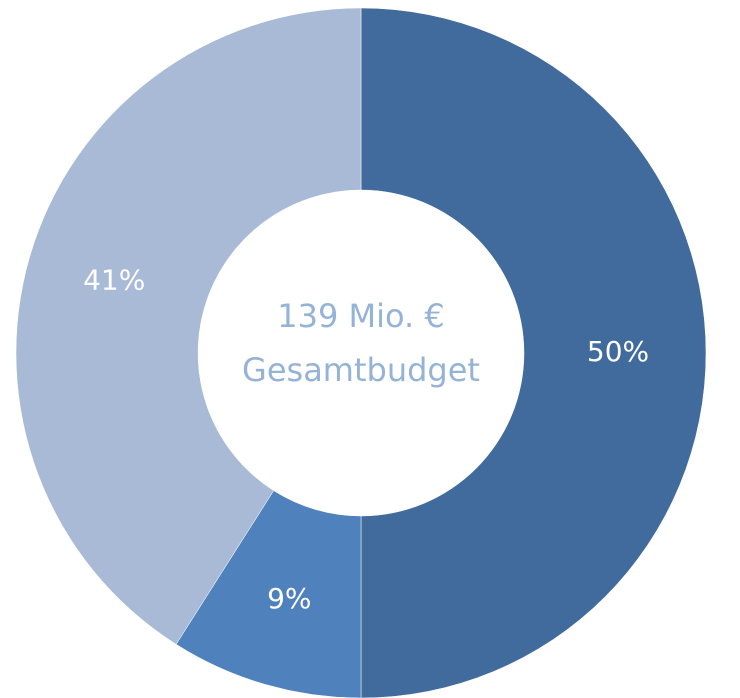  I want to click on center-subtitle: Gesamtbudget, so click(361, 370).